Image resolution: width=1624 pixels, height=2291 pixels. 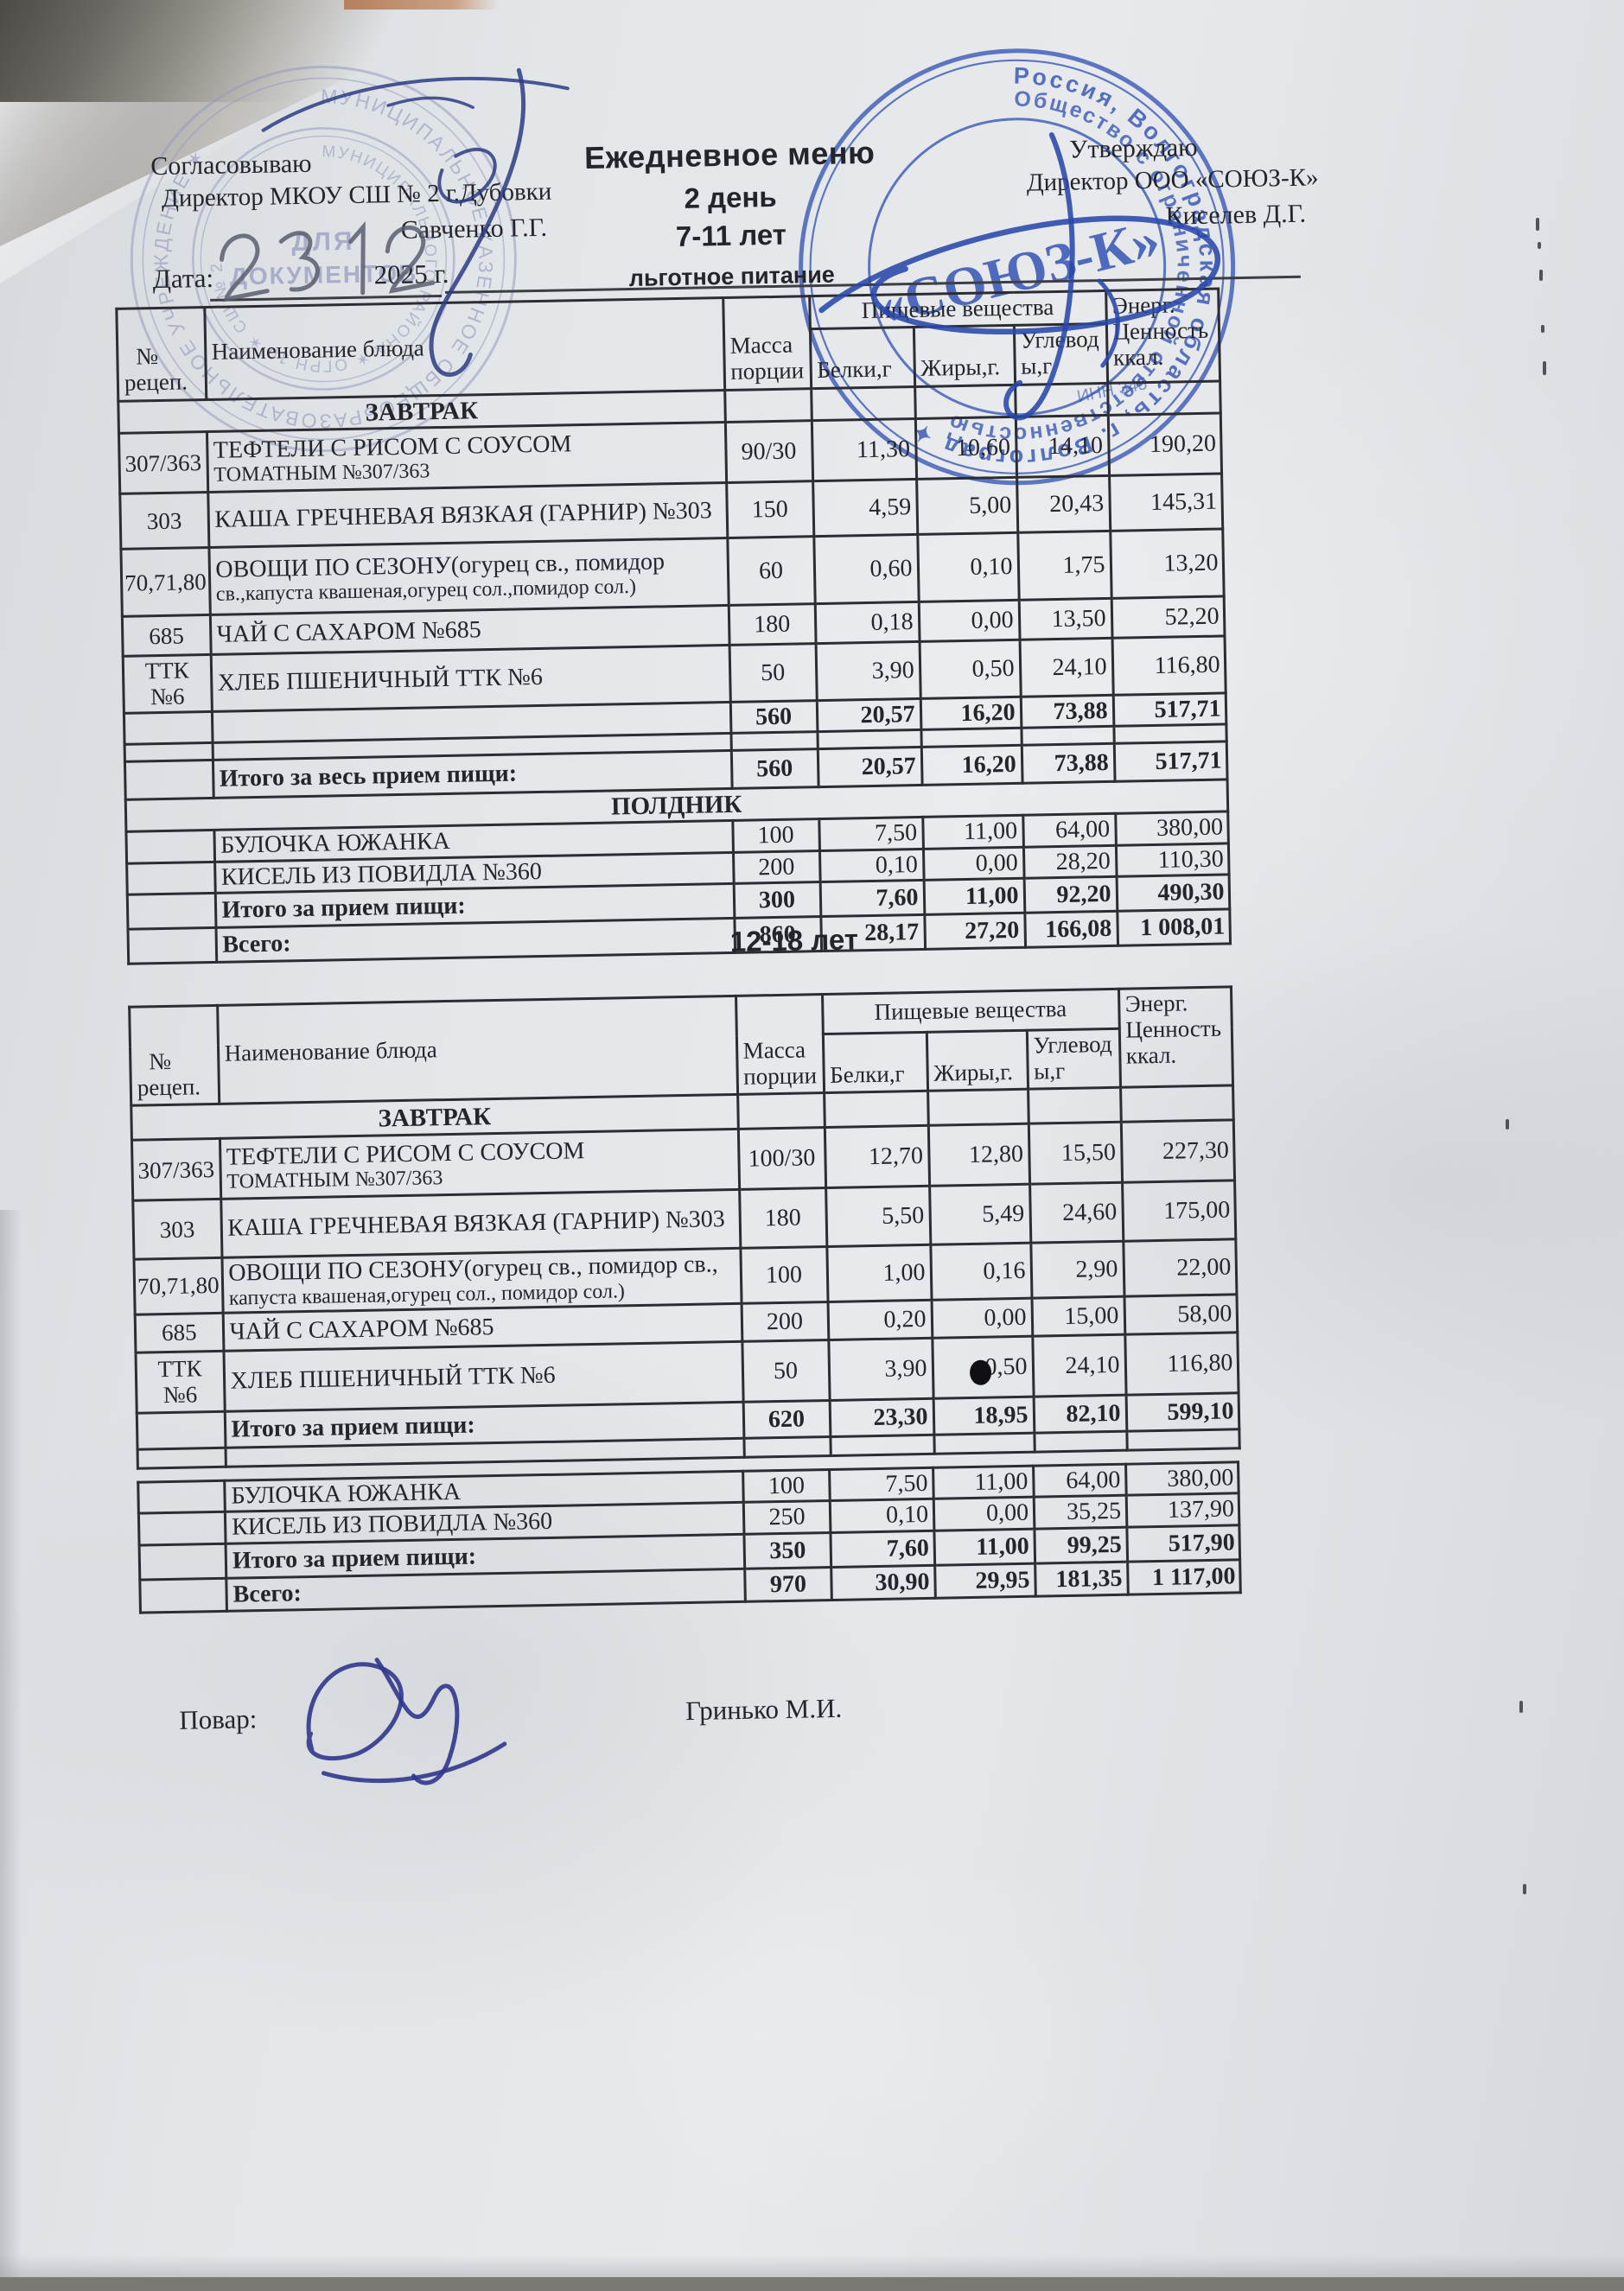 What do you see at coordinates (781, 1159) in the screenshot?
I see `value-cell: 100/30` at bounding box center [781, 1159].